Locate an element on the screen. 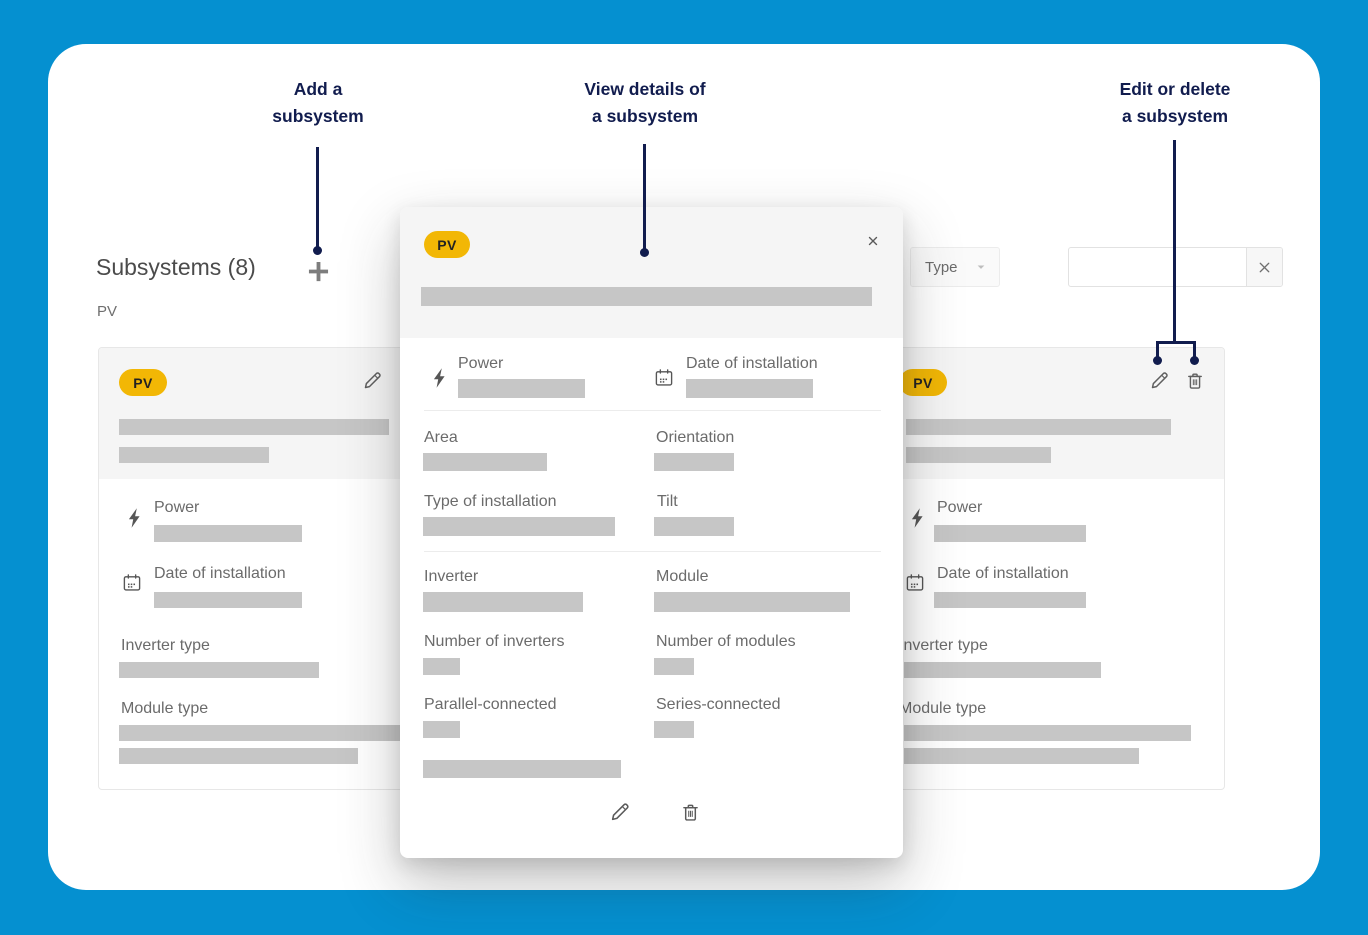  annotation-edit-line2: a subsystem is located at coordinates (1175, 116).